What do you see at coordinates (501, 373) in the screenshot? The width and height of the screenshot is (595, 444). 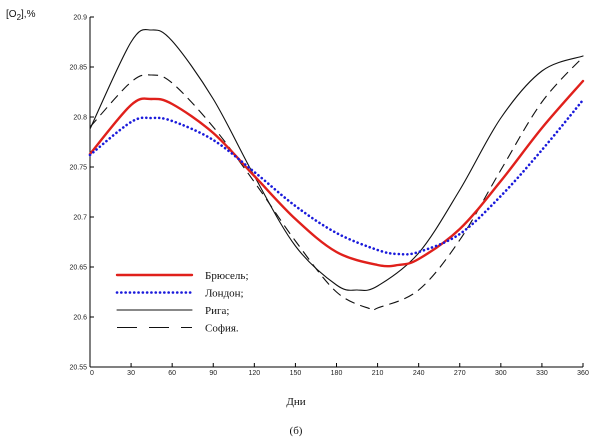 I see `x-tick-label: 300` at bounding box center [501, 373].